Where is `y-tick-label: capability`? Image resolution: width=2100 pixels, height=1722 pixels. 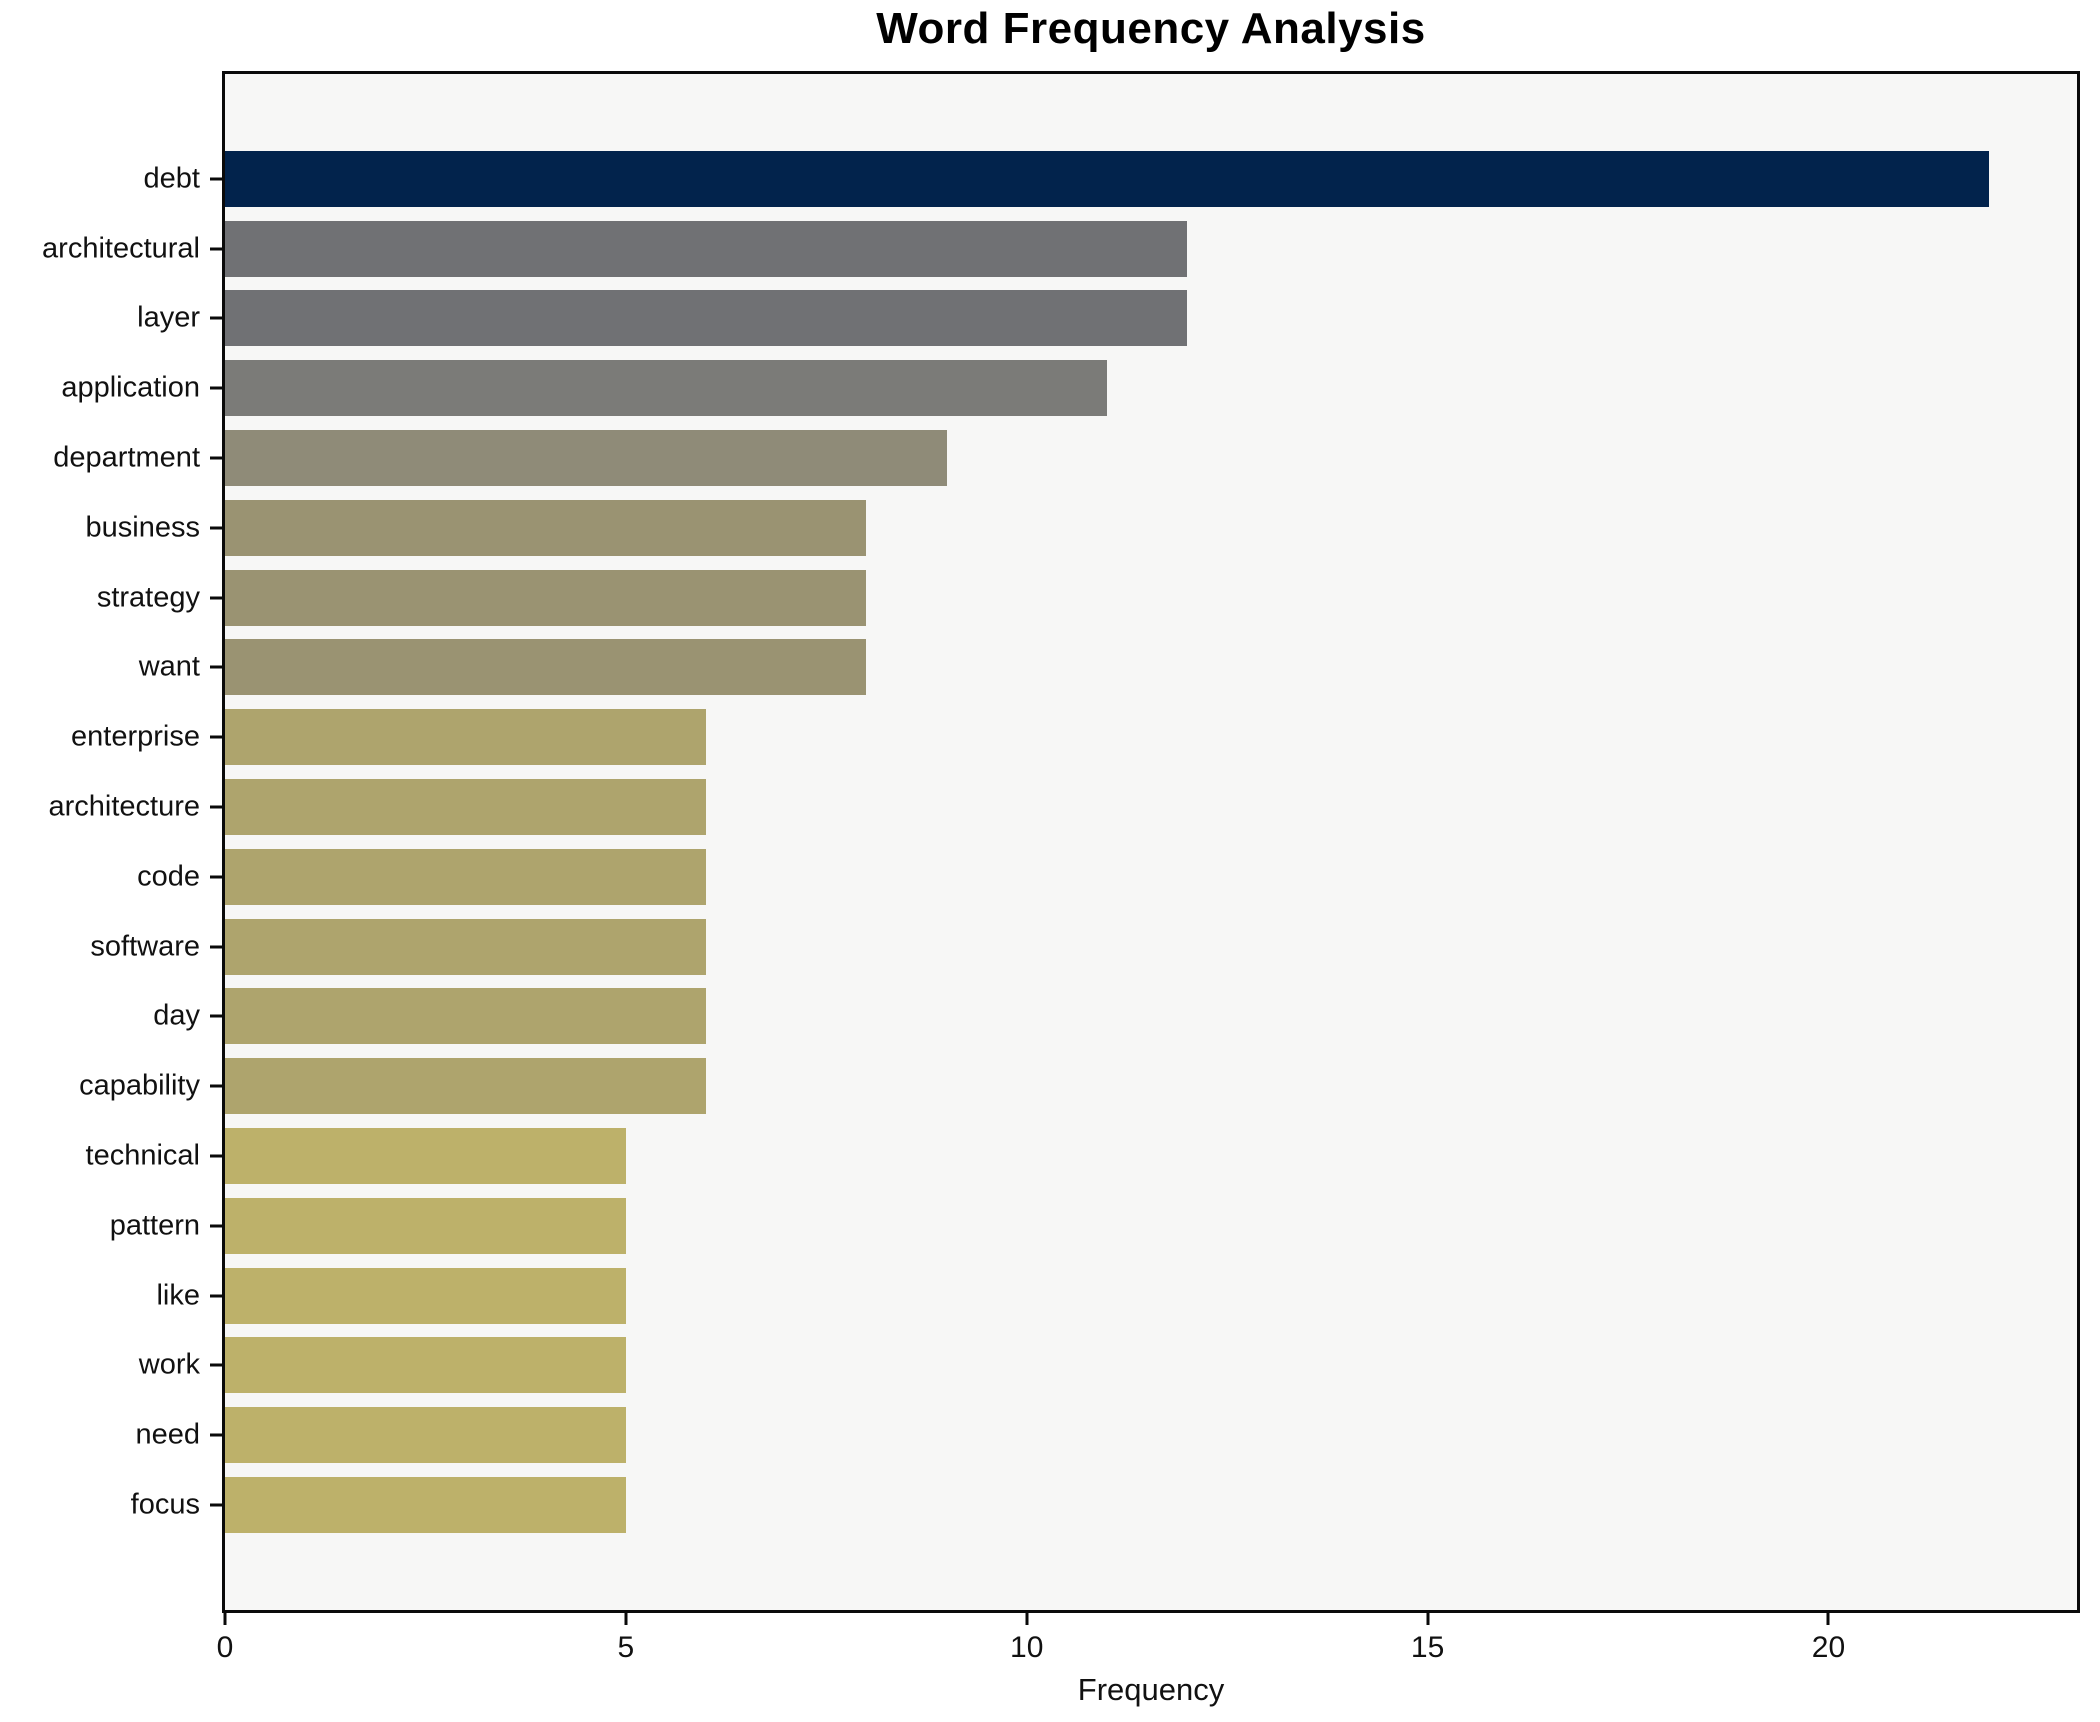
y-tick-label: capability is located at coordinates (139, 1085).